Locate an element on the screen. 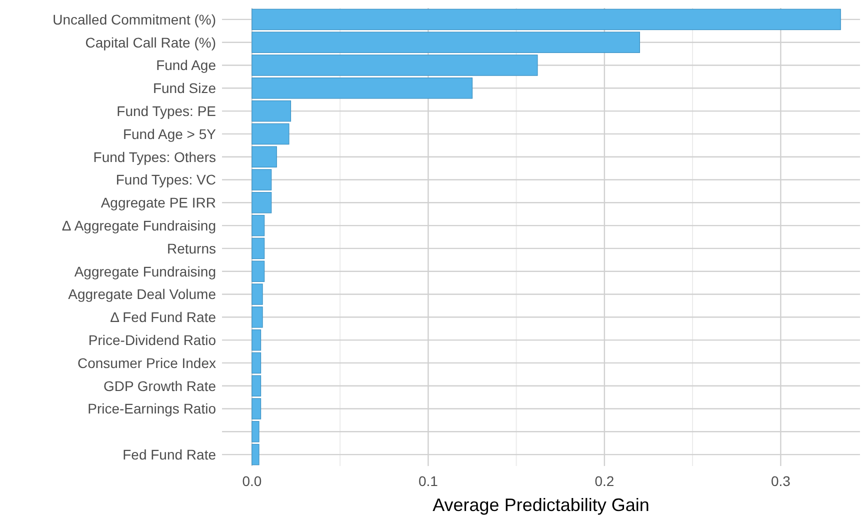 This screenshot has width=862, height=518. x-tick-label: 0.3 is located at coordinates (780, 481).